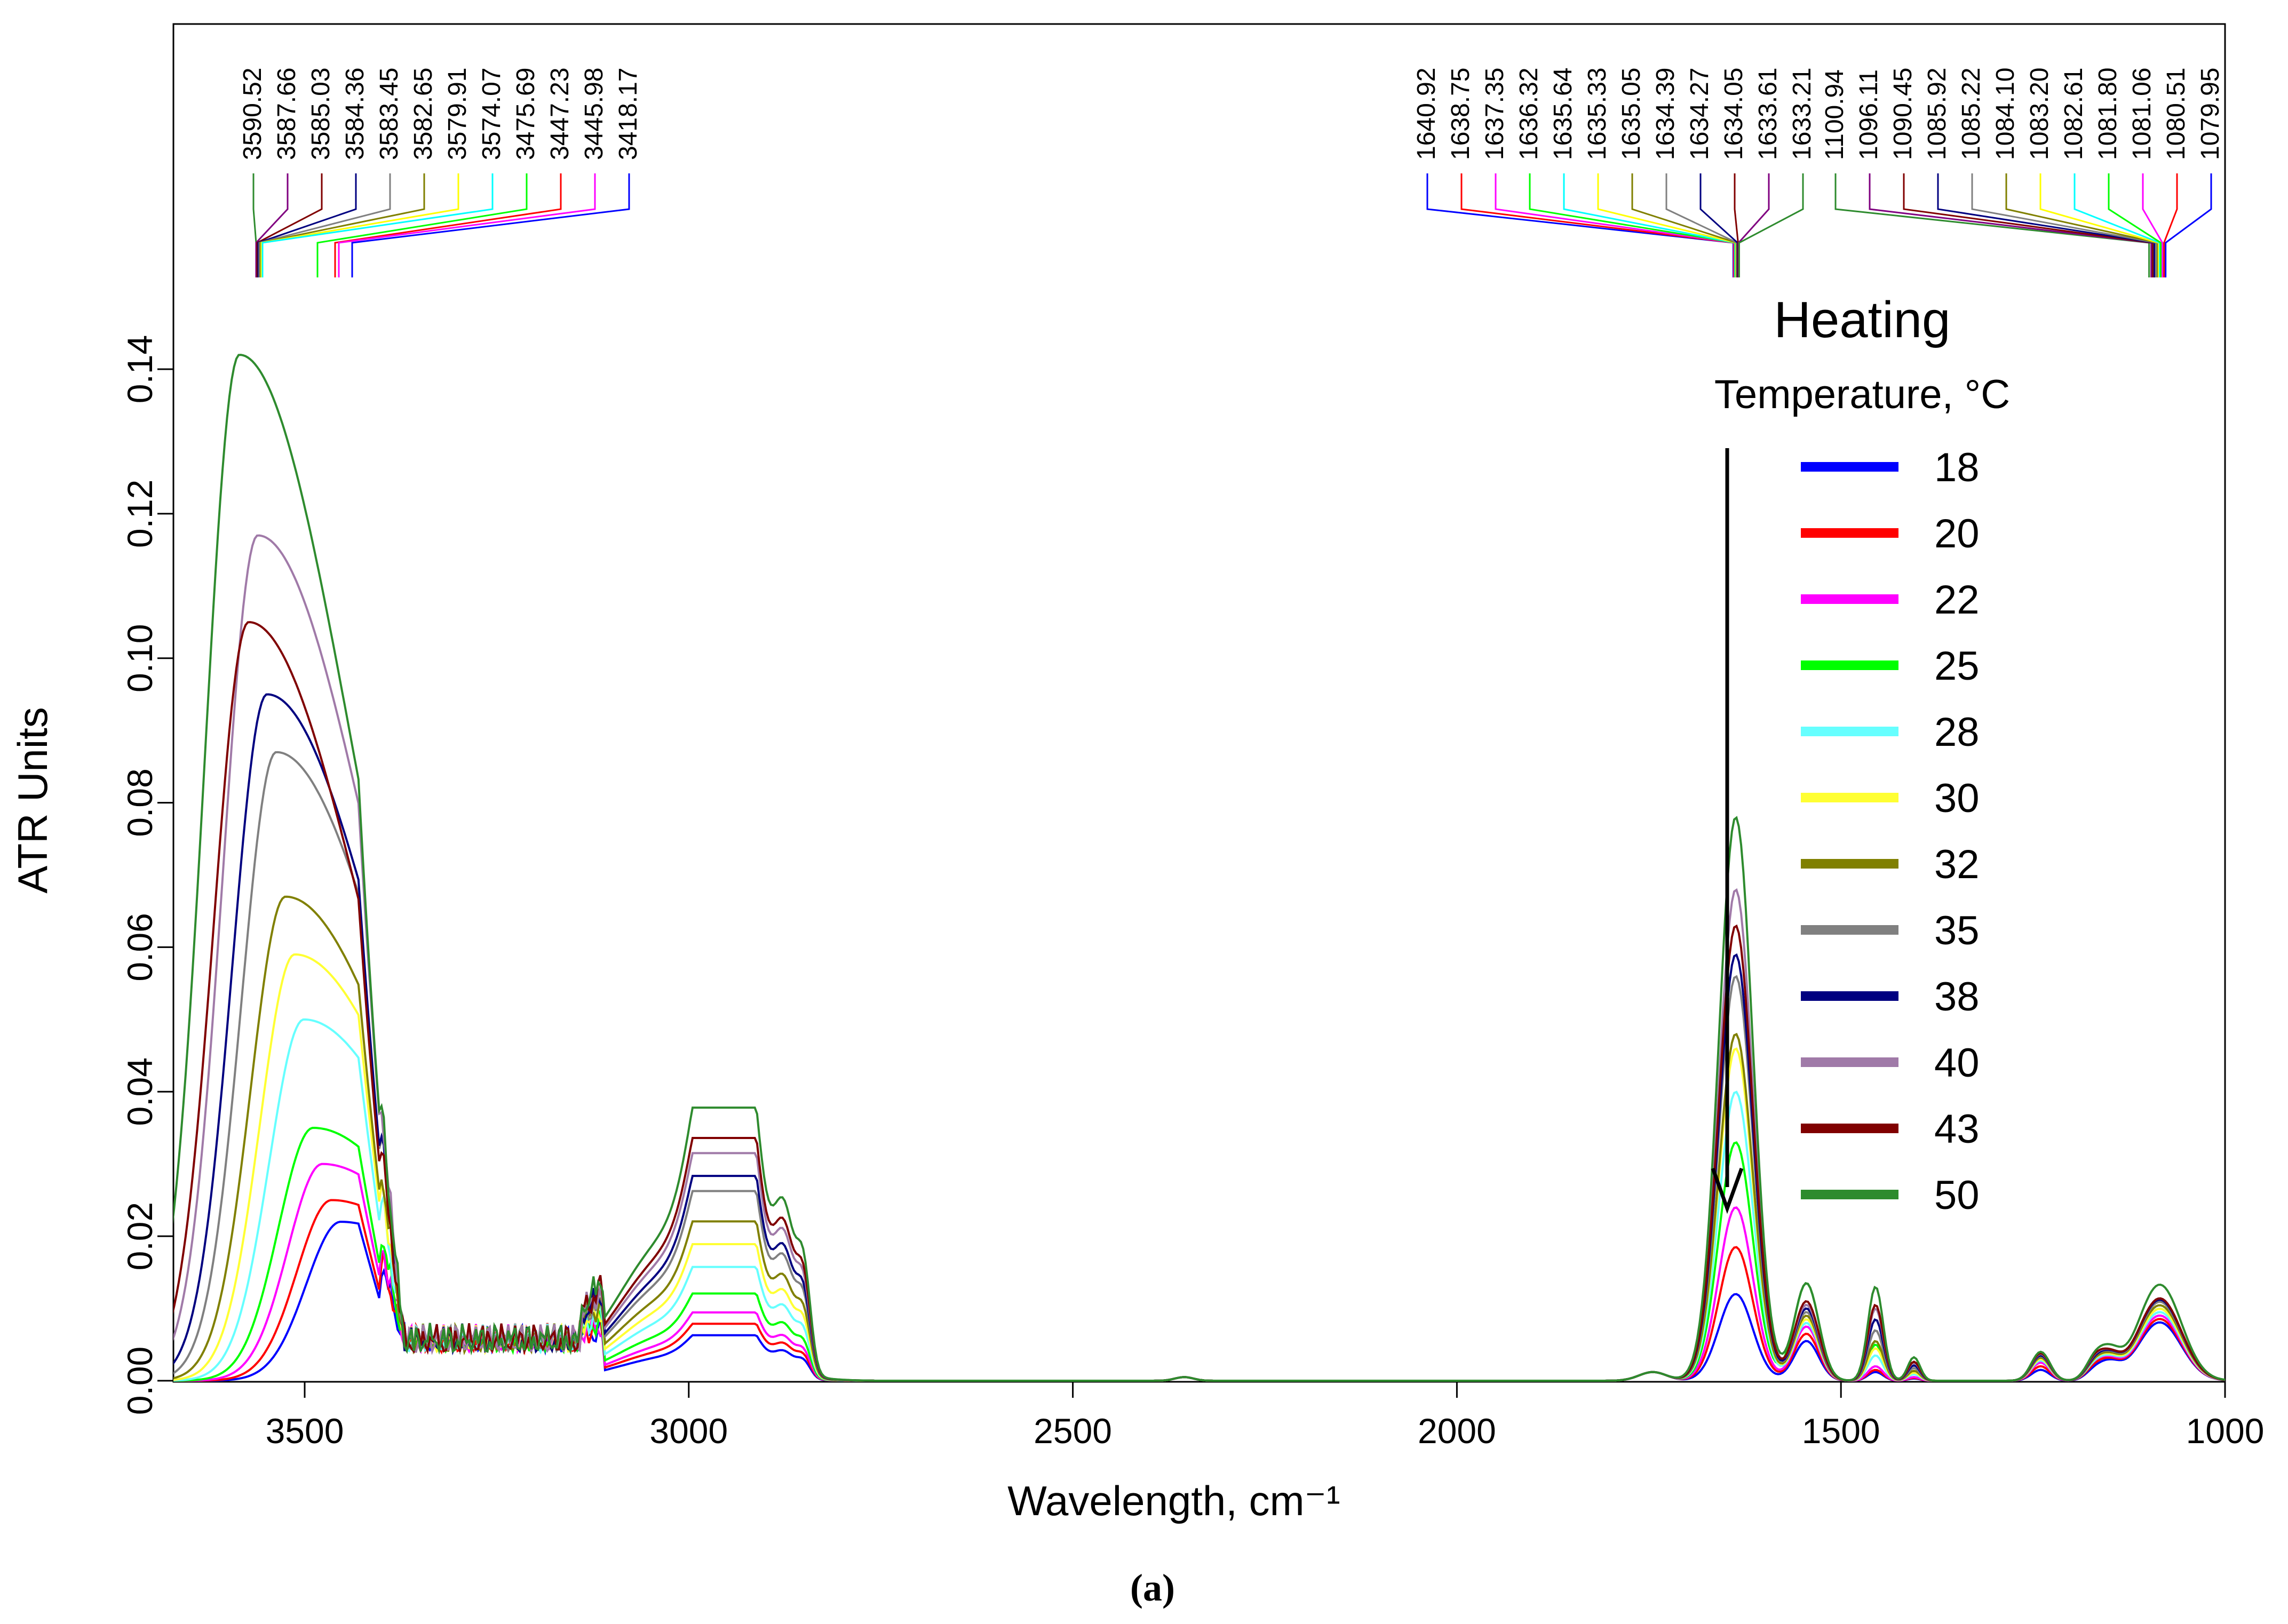 Image resolution: width=2288 pixels, height=1624 pixels. Describe the element at coordinates (140, 1381) in the screenshot. I see `y-tick-label: 0.00` at that location.